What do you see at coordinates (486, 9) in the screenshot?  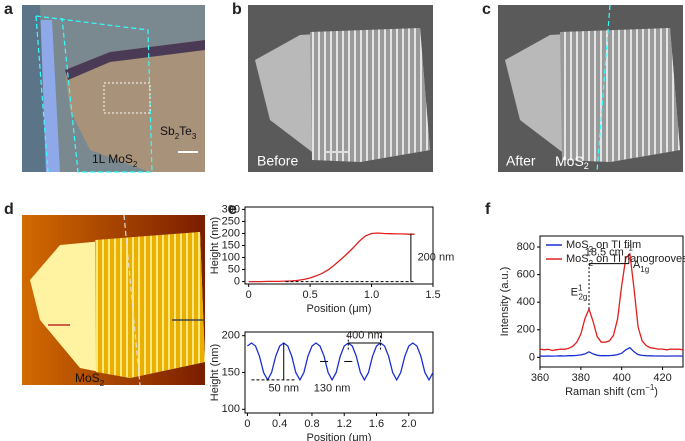 I see `panel-label: c` at bounding box center [486, 9].